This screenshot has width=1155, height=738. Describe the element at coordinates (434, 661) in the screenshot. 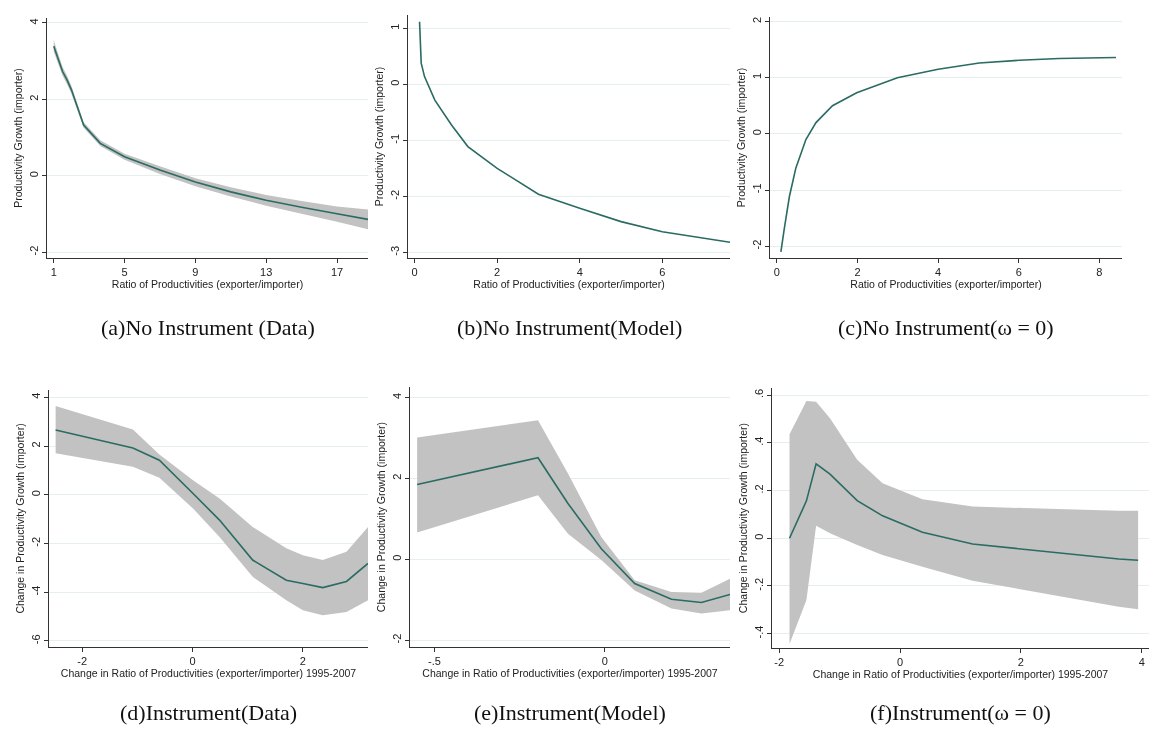

I see `x-tick-label: -.5` at that location.